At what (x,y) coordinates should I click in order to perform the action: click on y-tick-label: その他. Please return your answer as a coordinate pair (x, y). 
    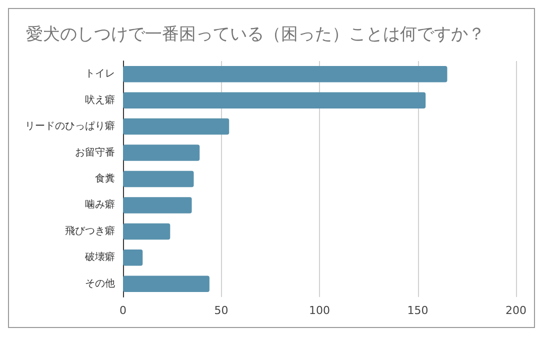
    Looking at the image, I should click on (100, 283).